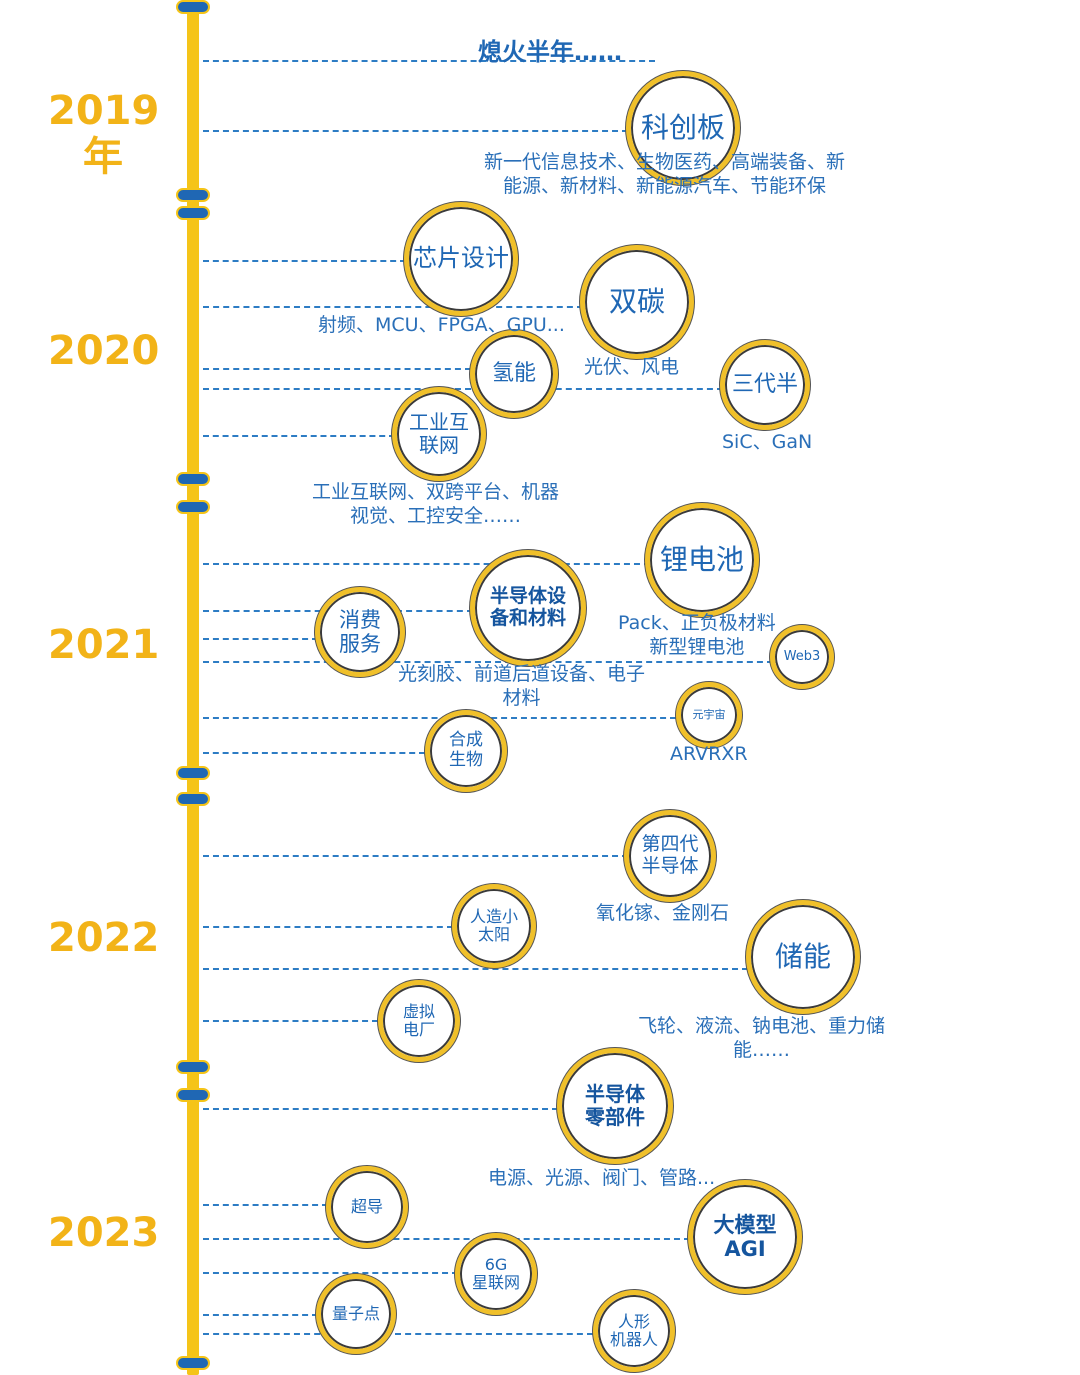 The width and height of the screenshot is (1080, 1375). What do you see at coordinates (702, 560) in the screenshot?
I see `node-lithium-battery: 锂电池` at bounding box center [702, 560].